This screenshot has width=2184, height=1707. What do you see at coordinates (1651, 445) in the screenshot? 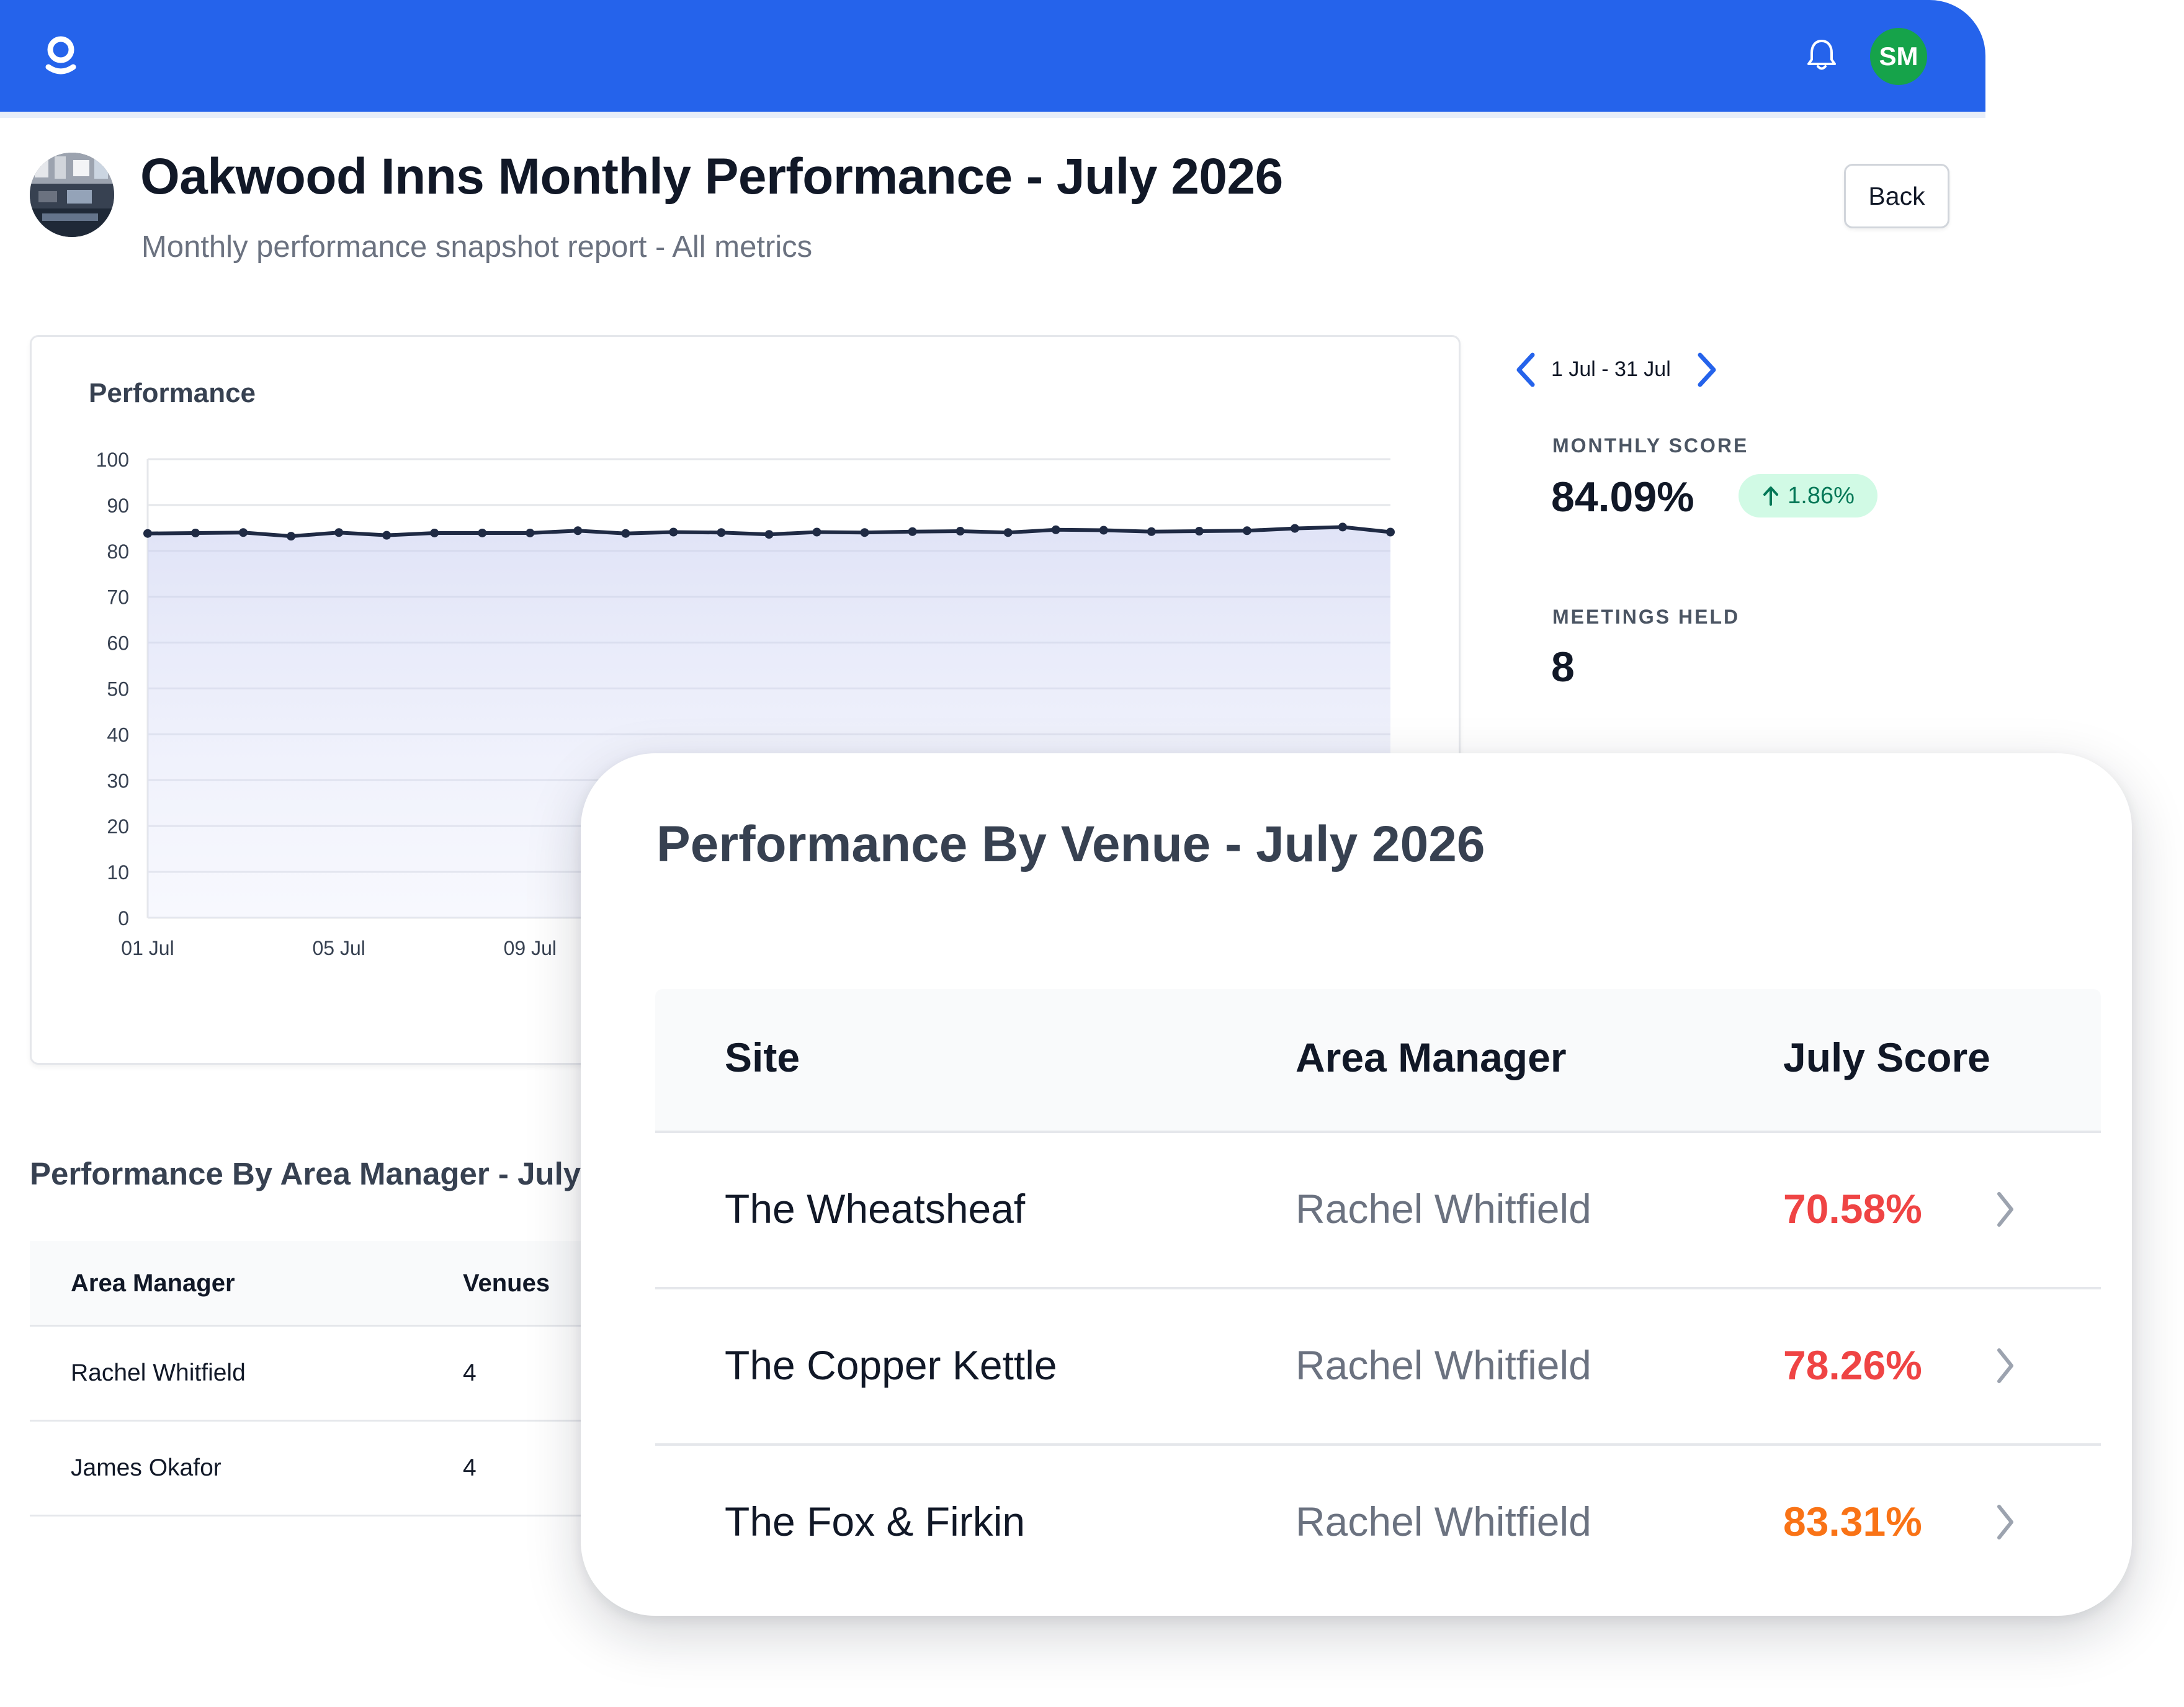
I see `monthly-score-label: MONTHLY SCORE` at bounding box center [1651, 445].